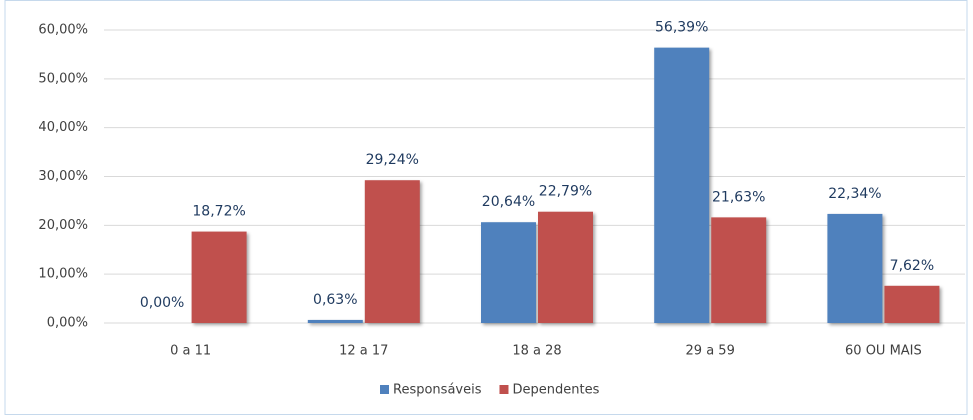 This screenshot has height=420, width=973. Describe the element at coordinates (63, 127) in the screenshot. I see `y-tick-label: 40,00%` at that location.